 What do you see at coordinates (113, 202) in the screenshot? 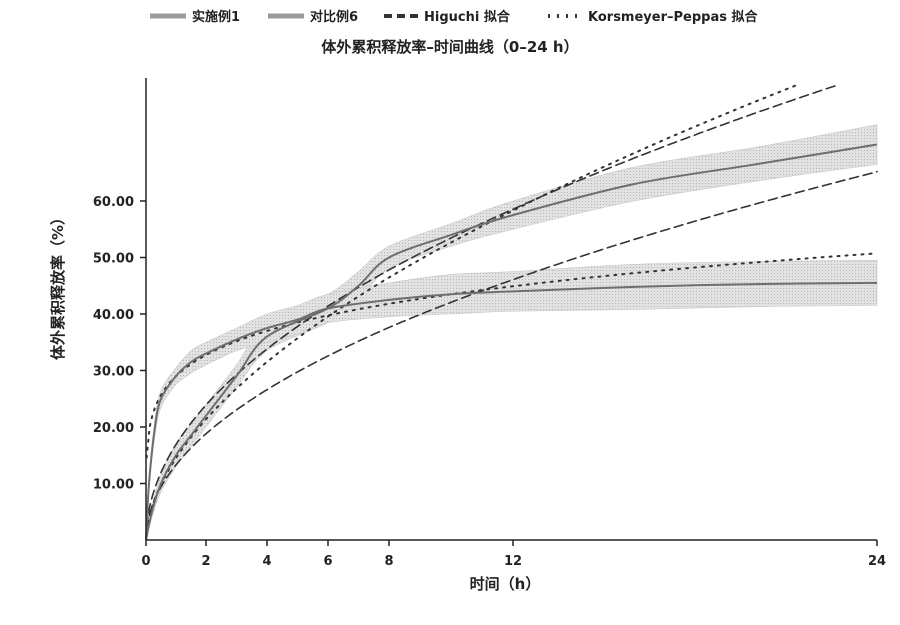
I see `y-tick-label: 60.00` at bounding box center [113, 202].